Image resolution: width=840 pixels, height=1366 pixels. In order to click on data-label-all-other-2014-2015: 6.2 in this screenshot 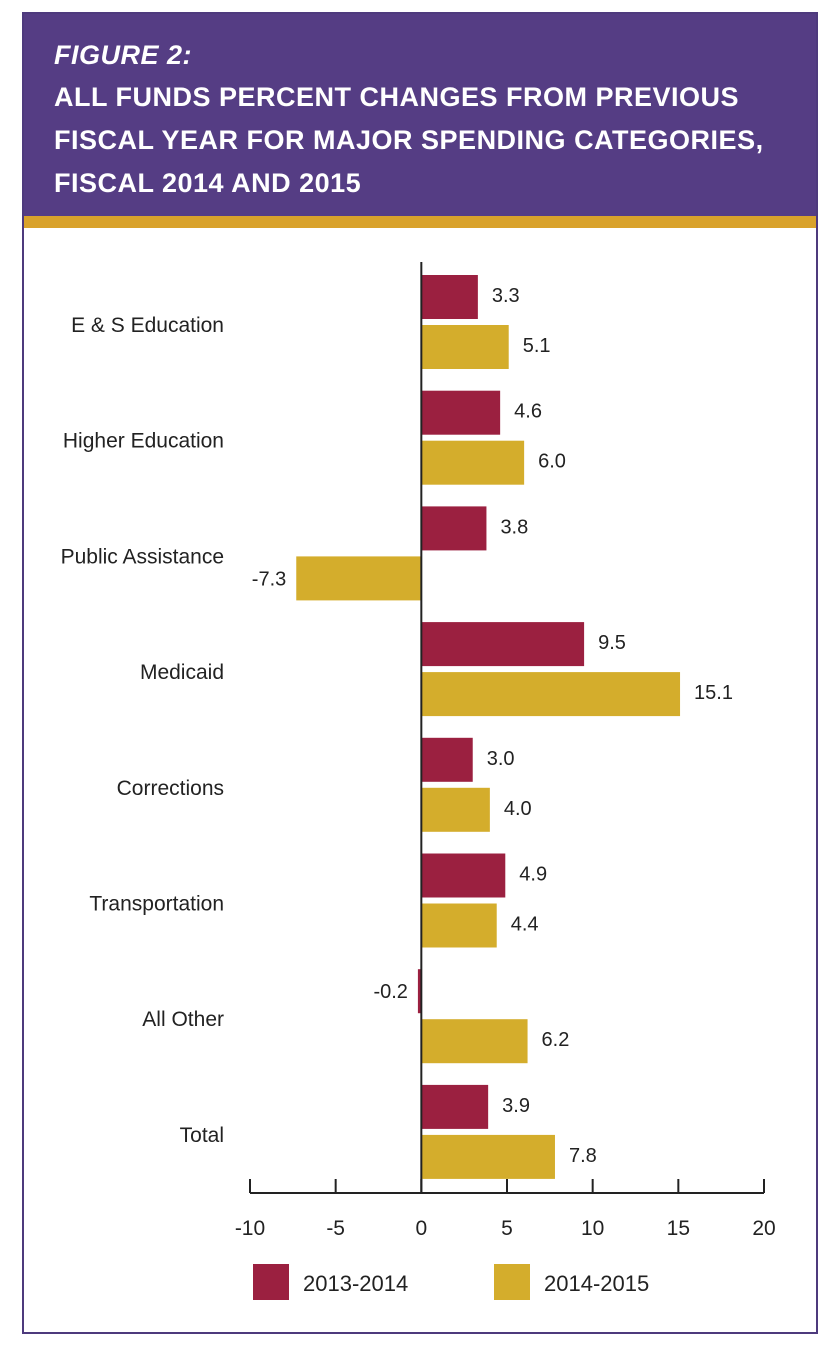, I will do `click(556, 1040)`.